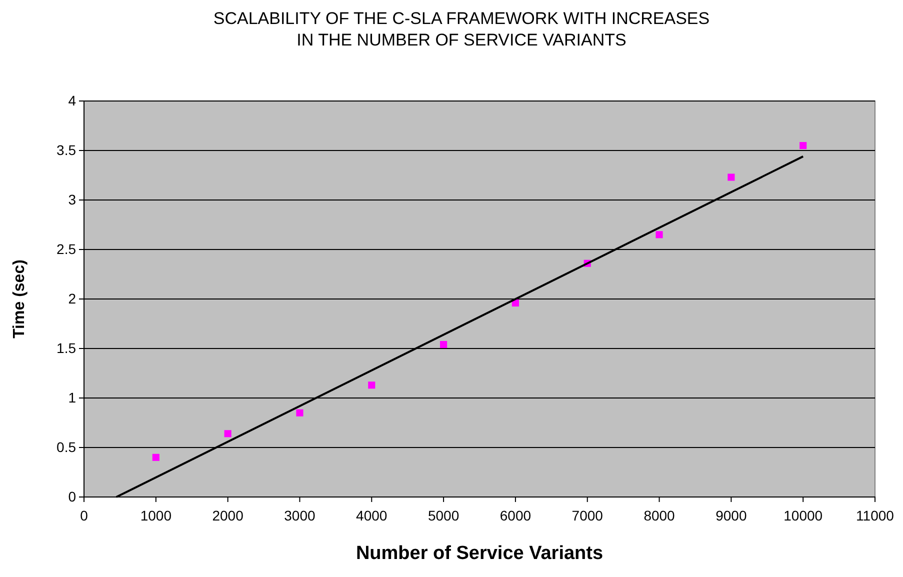 The image size is (903, 577). What do you see at coordinates (66, 348) in the screenshot?
I see `y-tick-label: 1.5` at bounding box center [66, 348].